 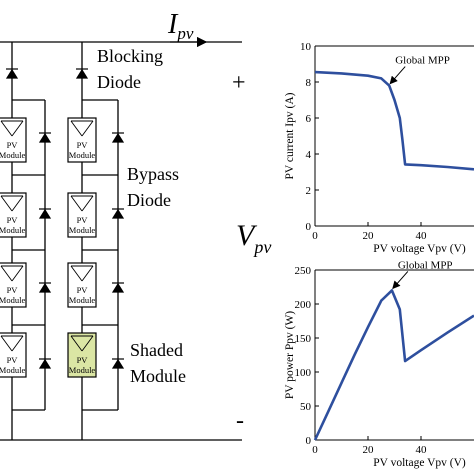 I want to click on blocking-label-line1: Blocking, so click(x=130, y=56).